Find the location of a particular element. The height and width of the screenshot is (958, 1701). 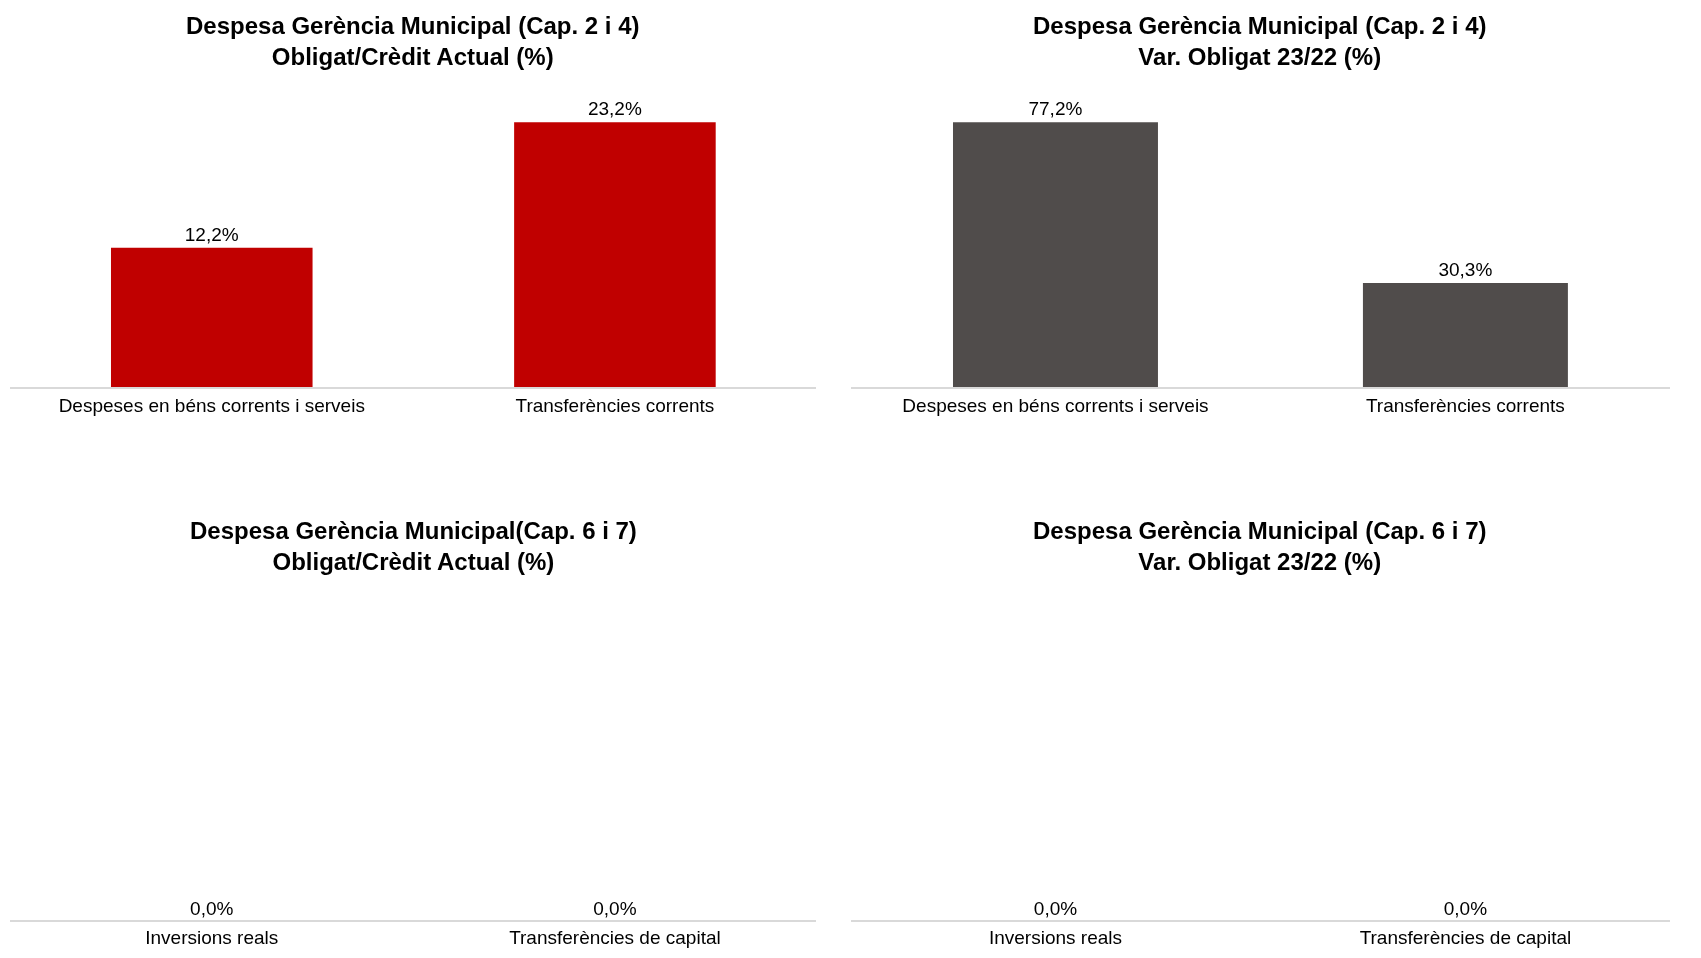

text: Despesa Gerència Municipal (Cap. 6 i 7) Var. Obligat 23/22 (%) is located at coordinates (1260, 546).